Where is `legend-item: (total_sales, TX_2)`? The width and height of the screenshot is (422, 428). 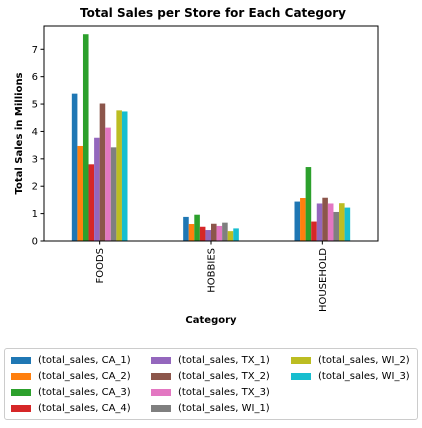 legend-item: (total_sales, TX_2) is located at coordinates (210, 376).